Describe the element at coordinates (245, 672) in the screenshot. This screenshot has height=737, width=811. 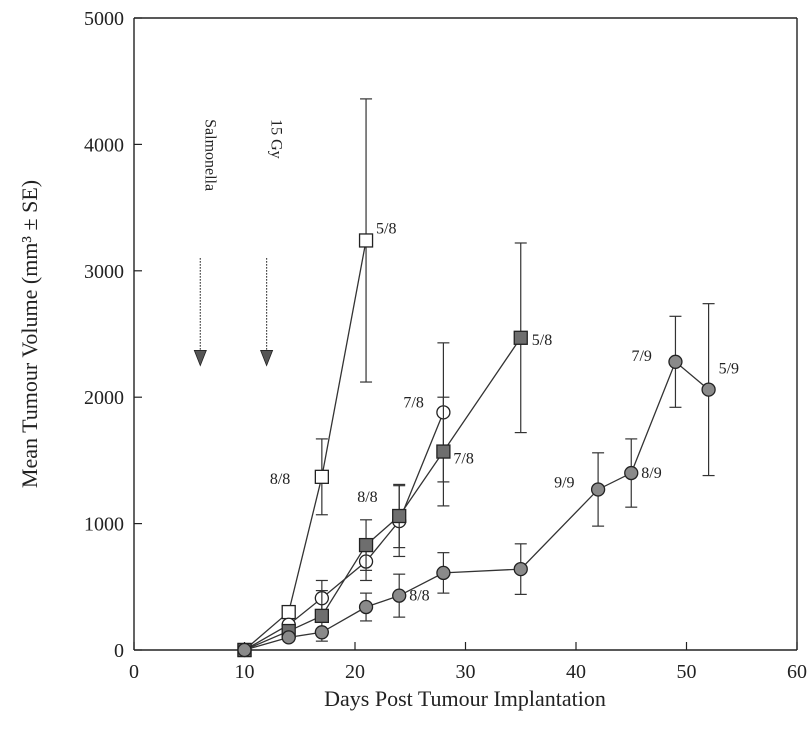
I see `x-tick-label: 10` at that location.